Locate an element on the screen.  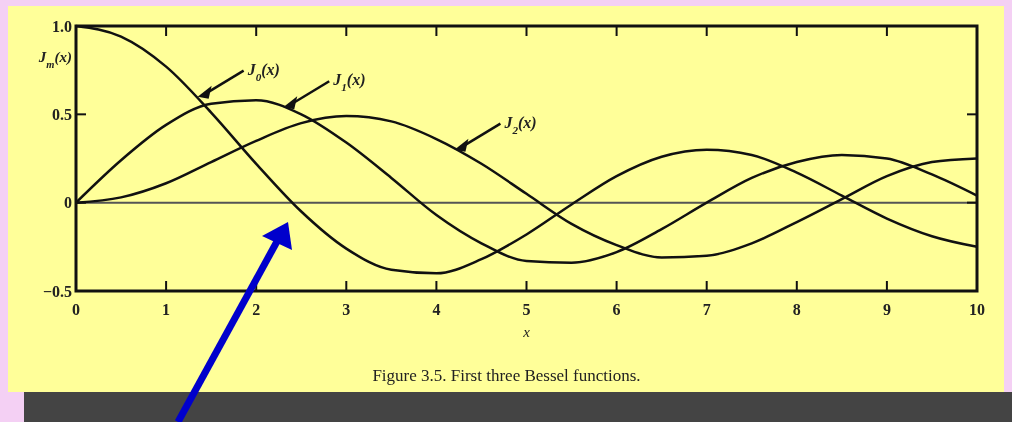
x-tick-label: 4 is located at coordinates (436, 309).